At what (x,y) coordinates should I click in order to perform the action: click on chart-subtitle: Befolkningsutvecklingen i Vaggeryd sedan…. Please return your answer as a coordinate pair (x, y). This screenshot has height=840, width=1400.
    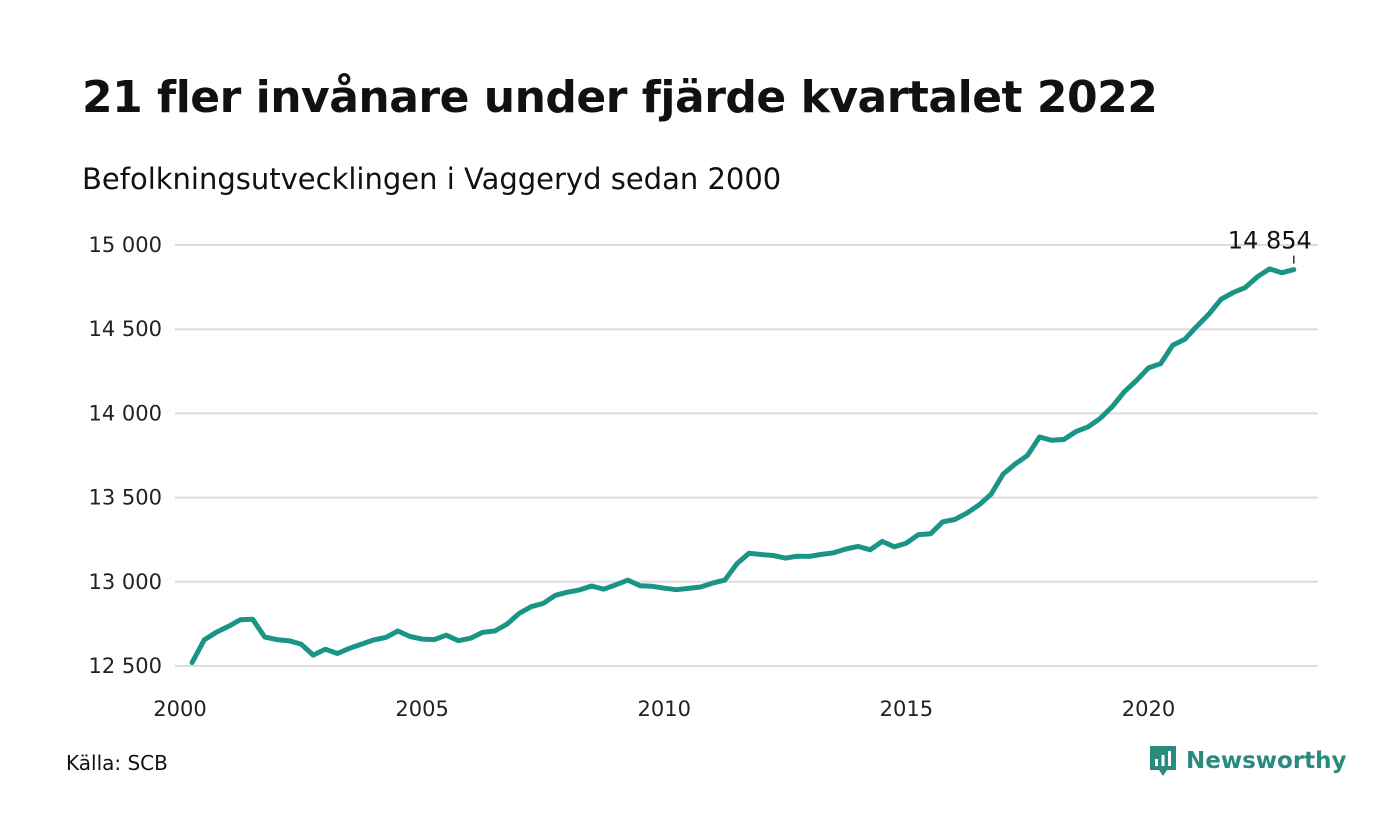
    Looking at the image, I should click on (432, 179).